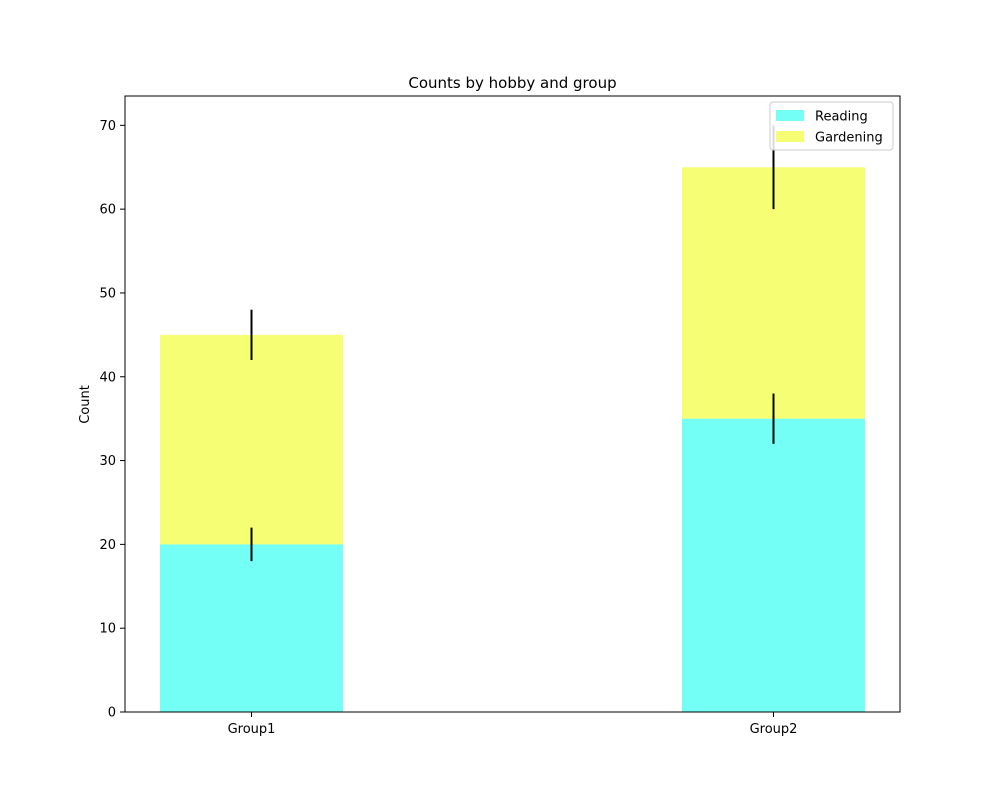  I want to click on y-tick-label: 60, so click(107, 210).